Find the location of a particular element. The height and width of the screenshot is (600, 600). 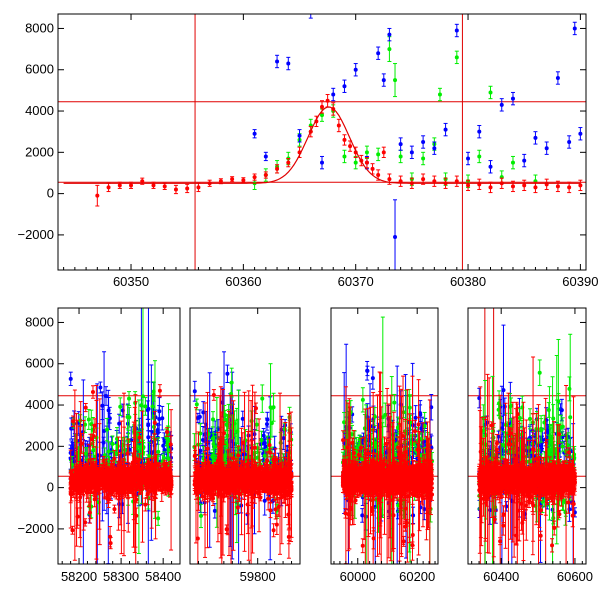

x-tick-label: 58300 is located at coordinates (121, 576).